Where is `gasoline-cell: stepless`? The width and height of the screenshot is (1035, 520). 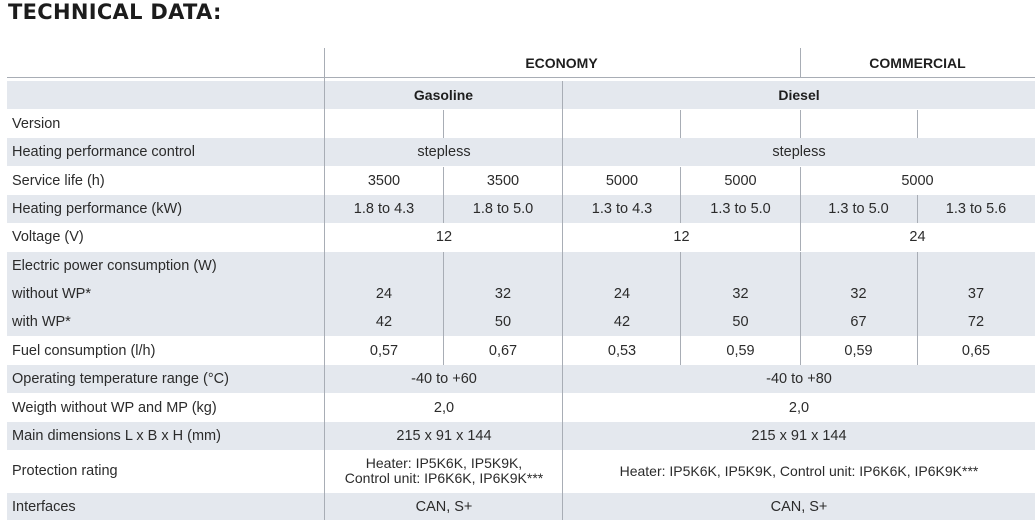 gasoline-cell: stepless is located at coordinates (444, 152).